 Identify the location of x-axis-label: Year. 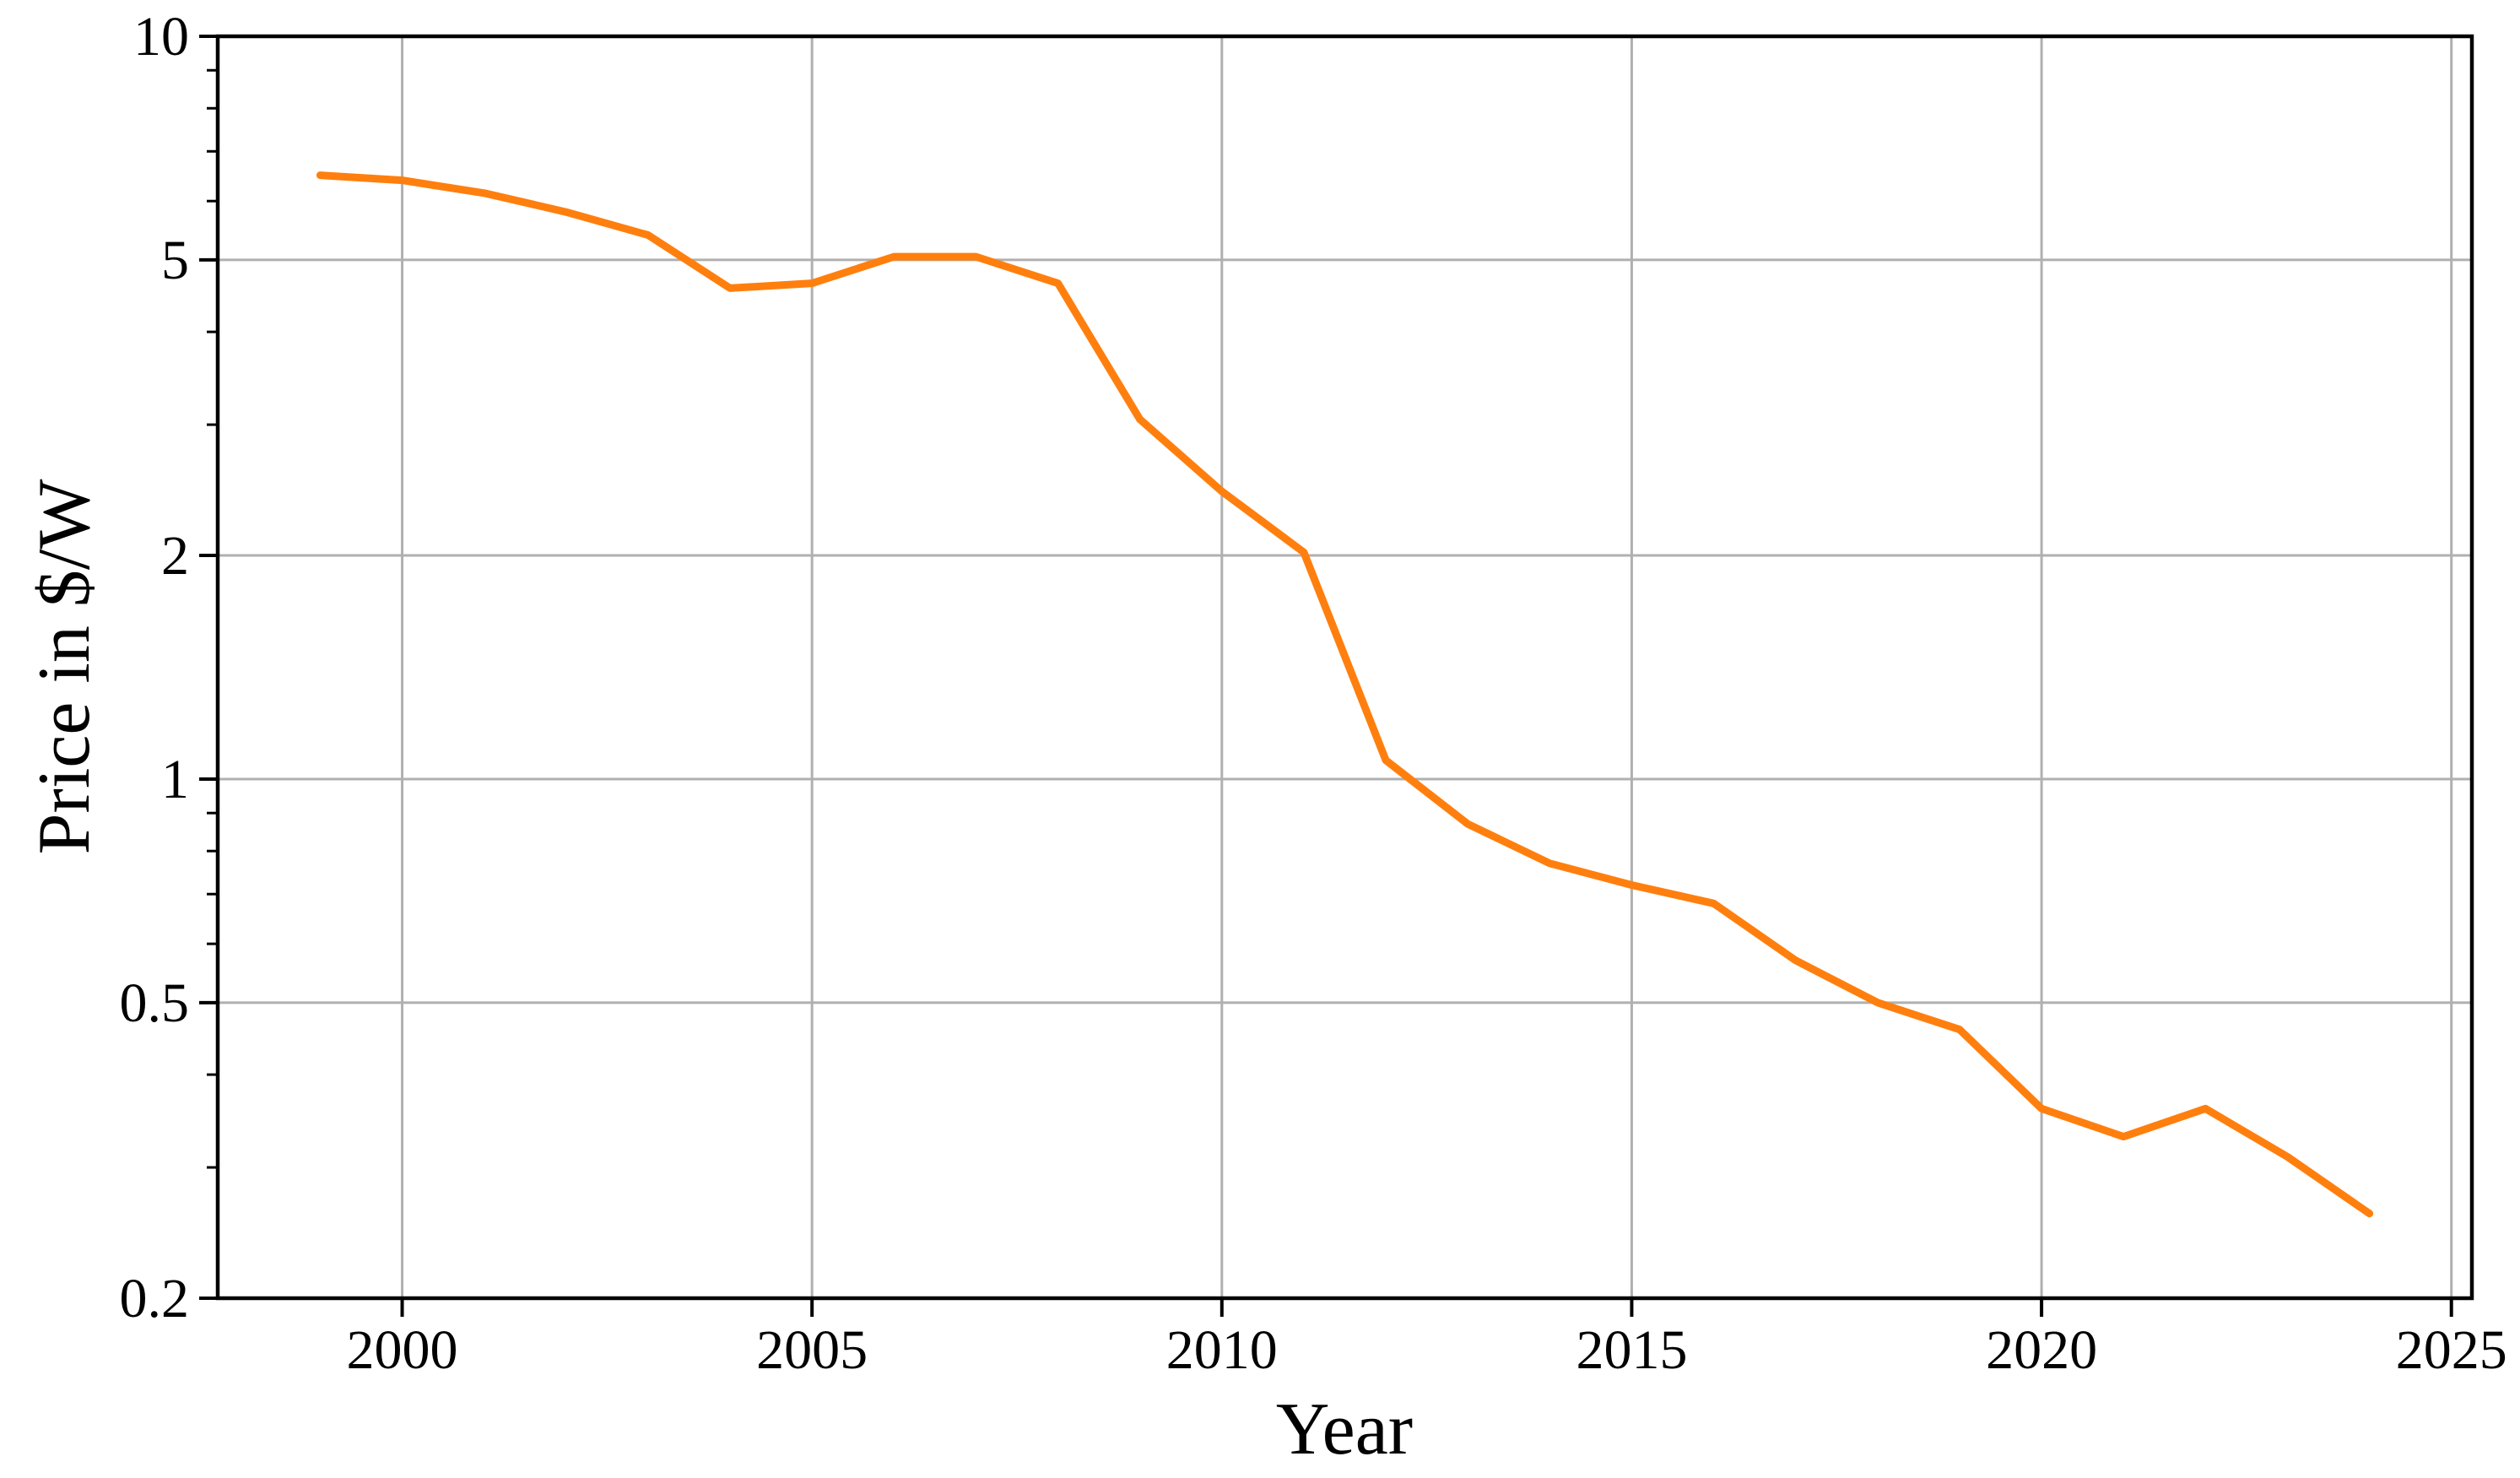
(1344, 1429).